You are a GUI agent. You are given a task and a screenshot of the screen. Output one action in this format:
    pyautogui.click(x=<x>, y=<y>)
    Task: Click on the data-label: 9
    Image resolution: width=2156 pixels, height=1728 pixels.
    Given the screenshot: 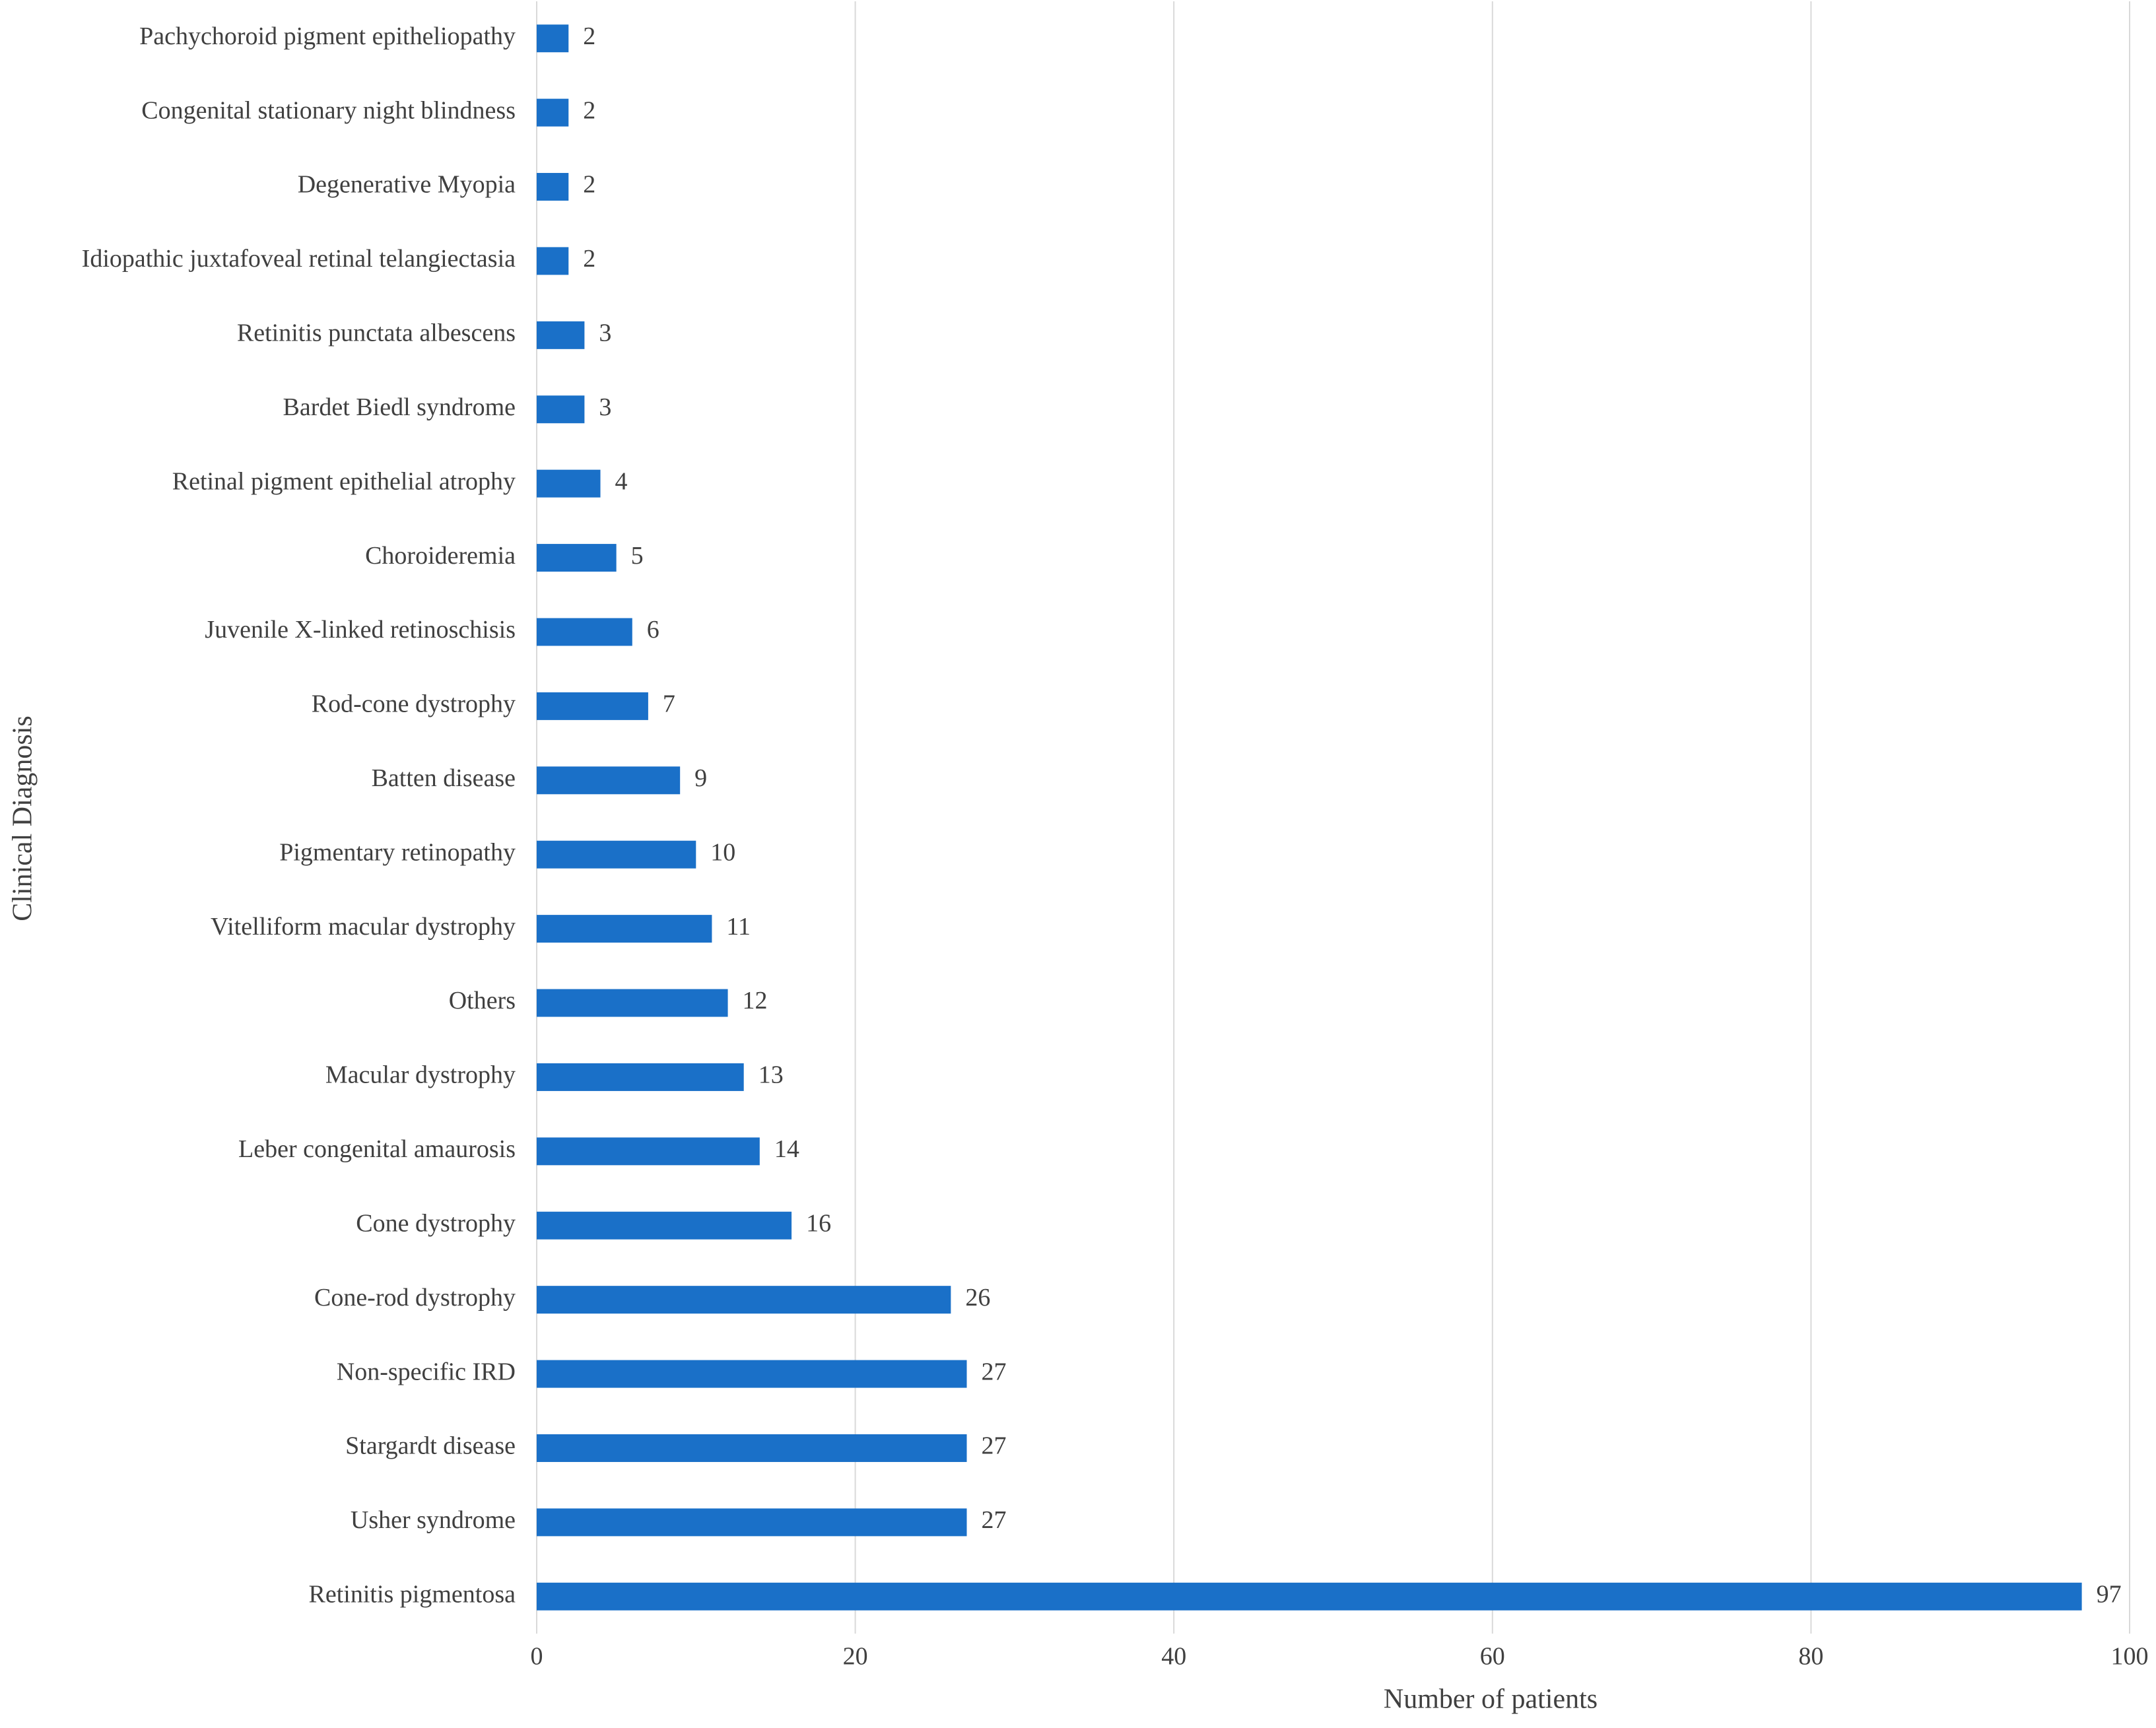 What is the action you would take?
    pyautogui.click(x=700, y=778)
    